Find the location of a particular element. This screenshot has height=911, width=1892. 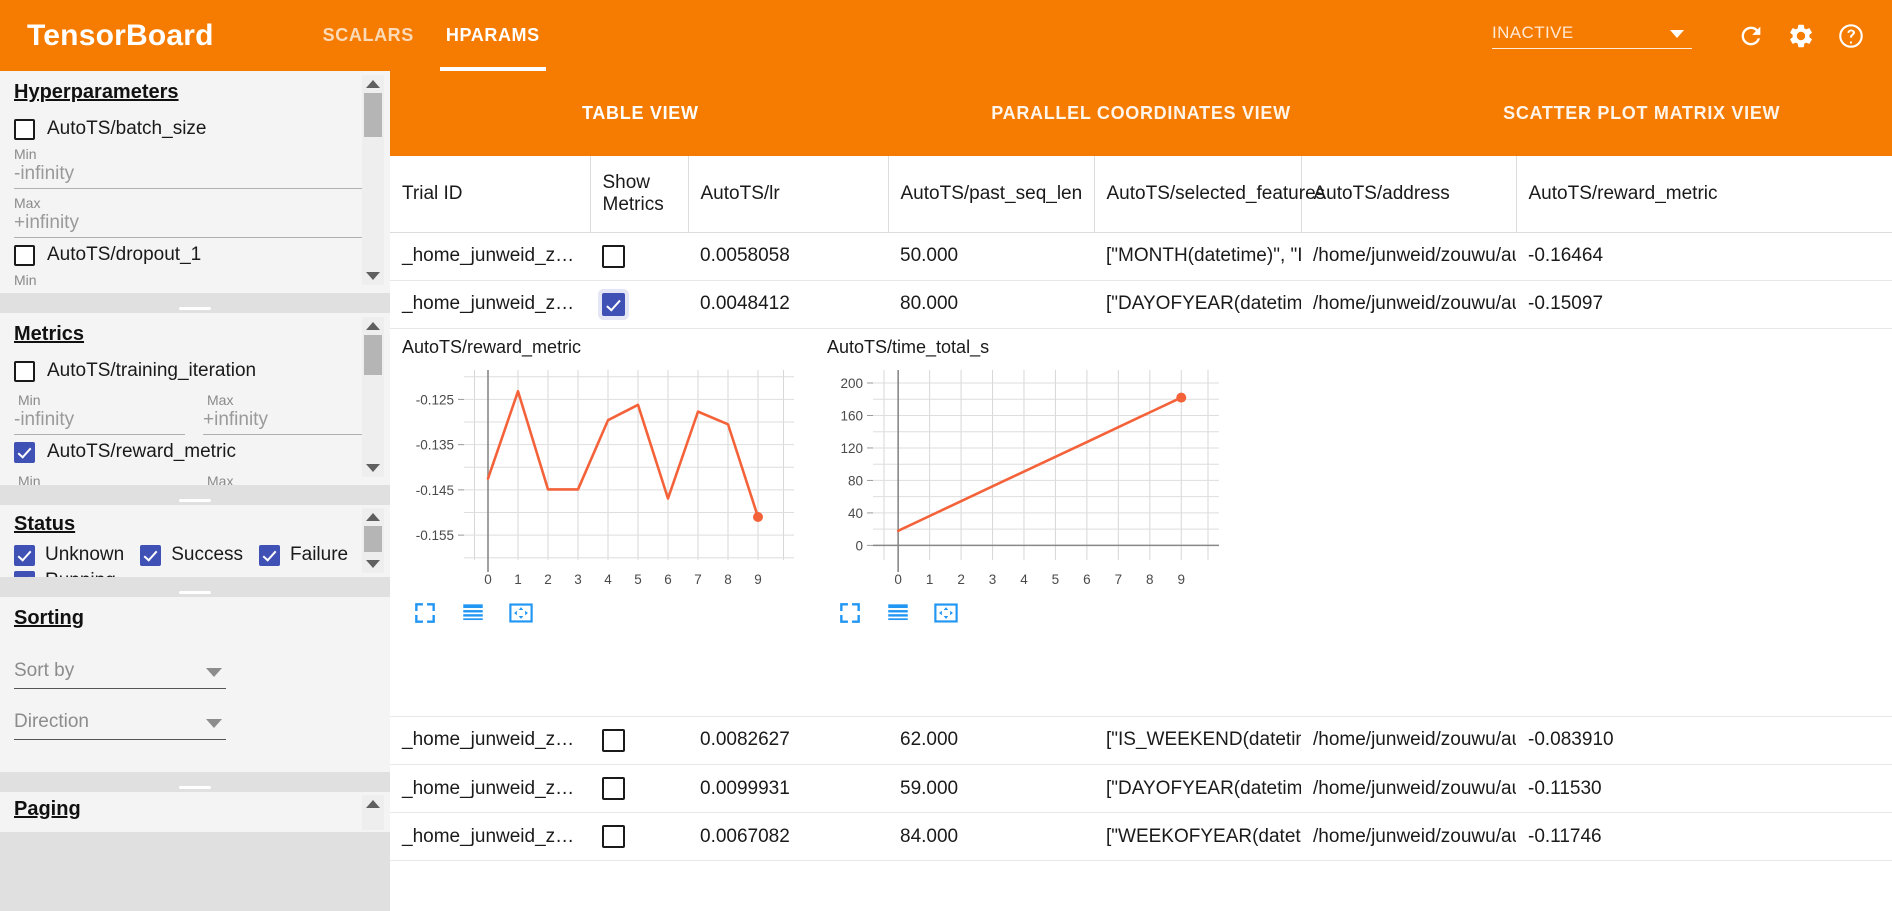

hparam-batch-size-max: Max +infinity is located at coordinates (194, 216).